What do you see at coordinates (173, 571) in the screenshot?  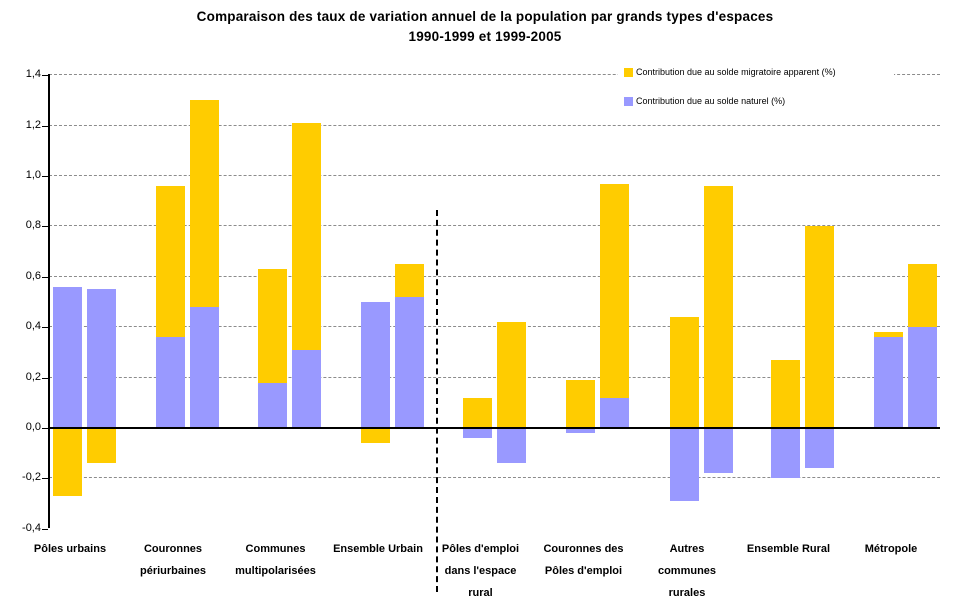 I see `category-label-line: périurbaines` at bounding box center [173, 571].